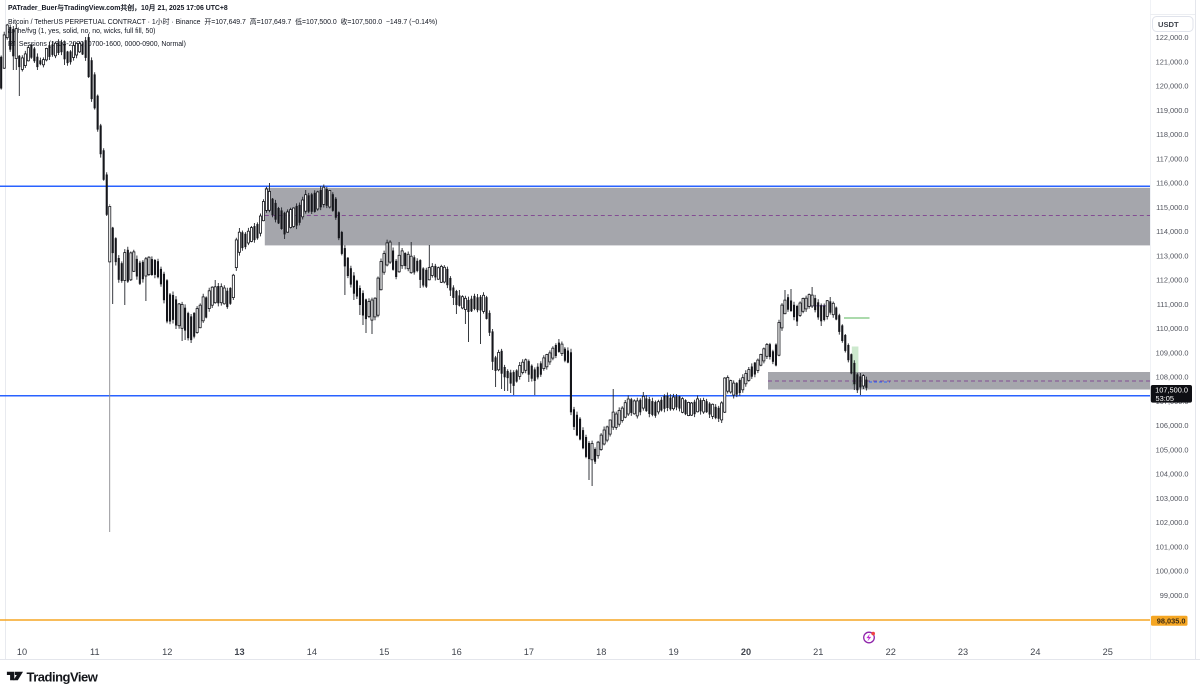 The height and width of the screenshot is (693, 1200). I want to click on svg-text: 105,000.0, so click(1172, 449).